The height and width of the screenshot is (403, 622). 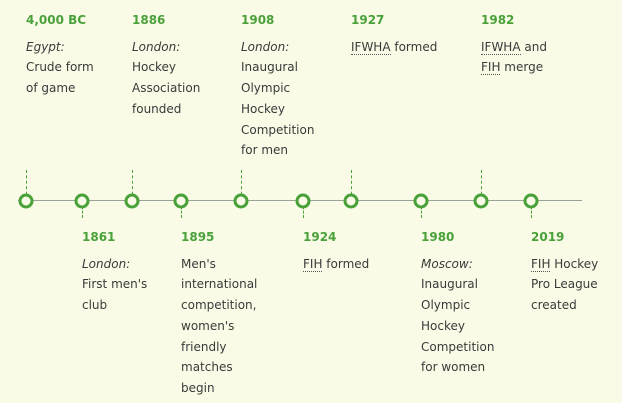 I want to click on event-line: matches, so click(x=207, y=367).